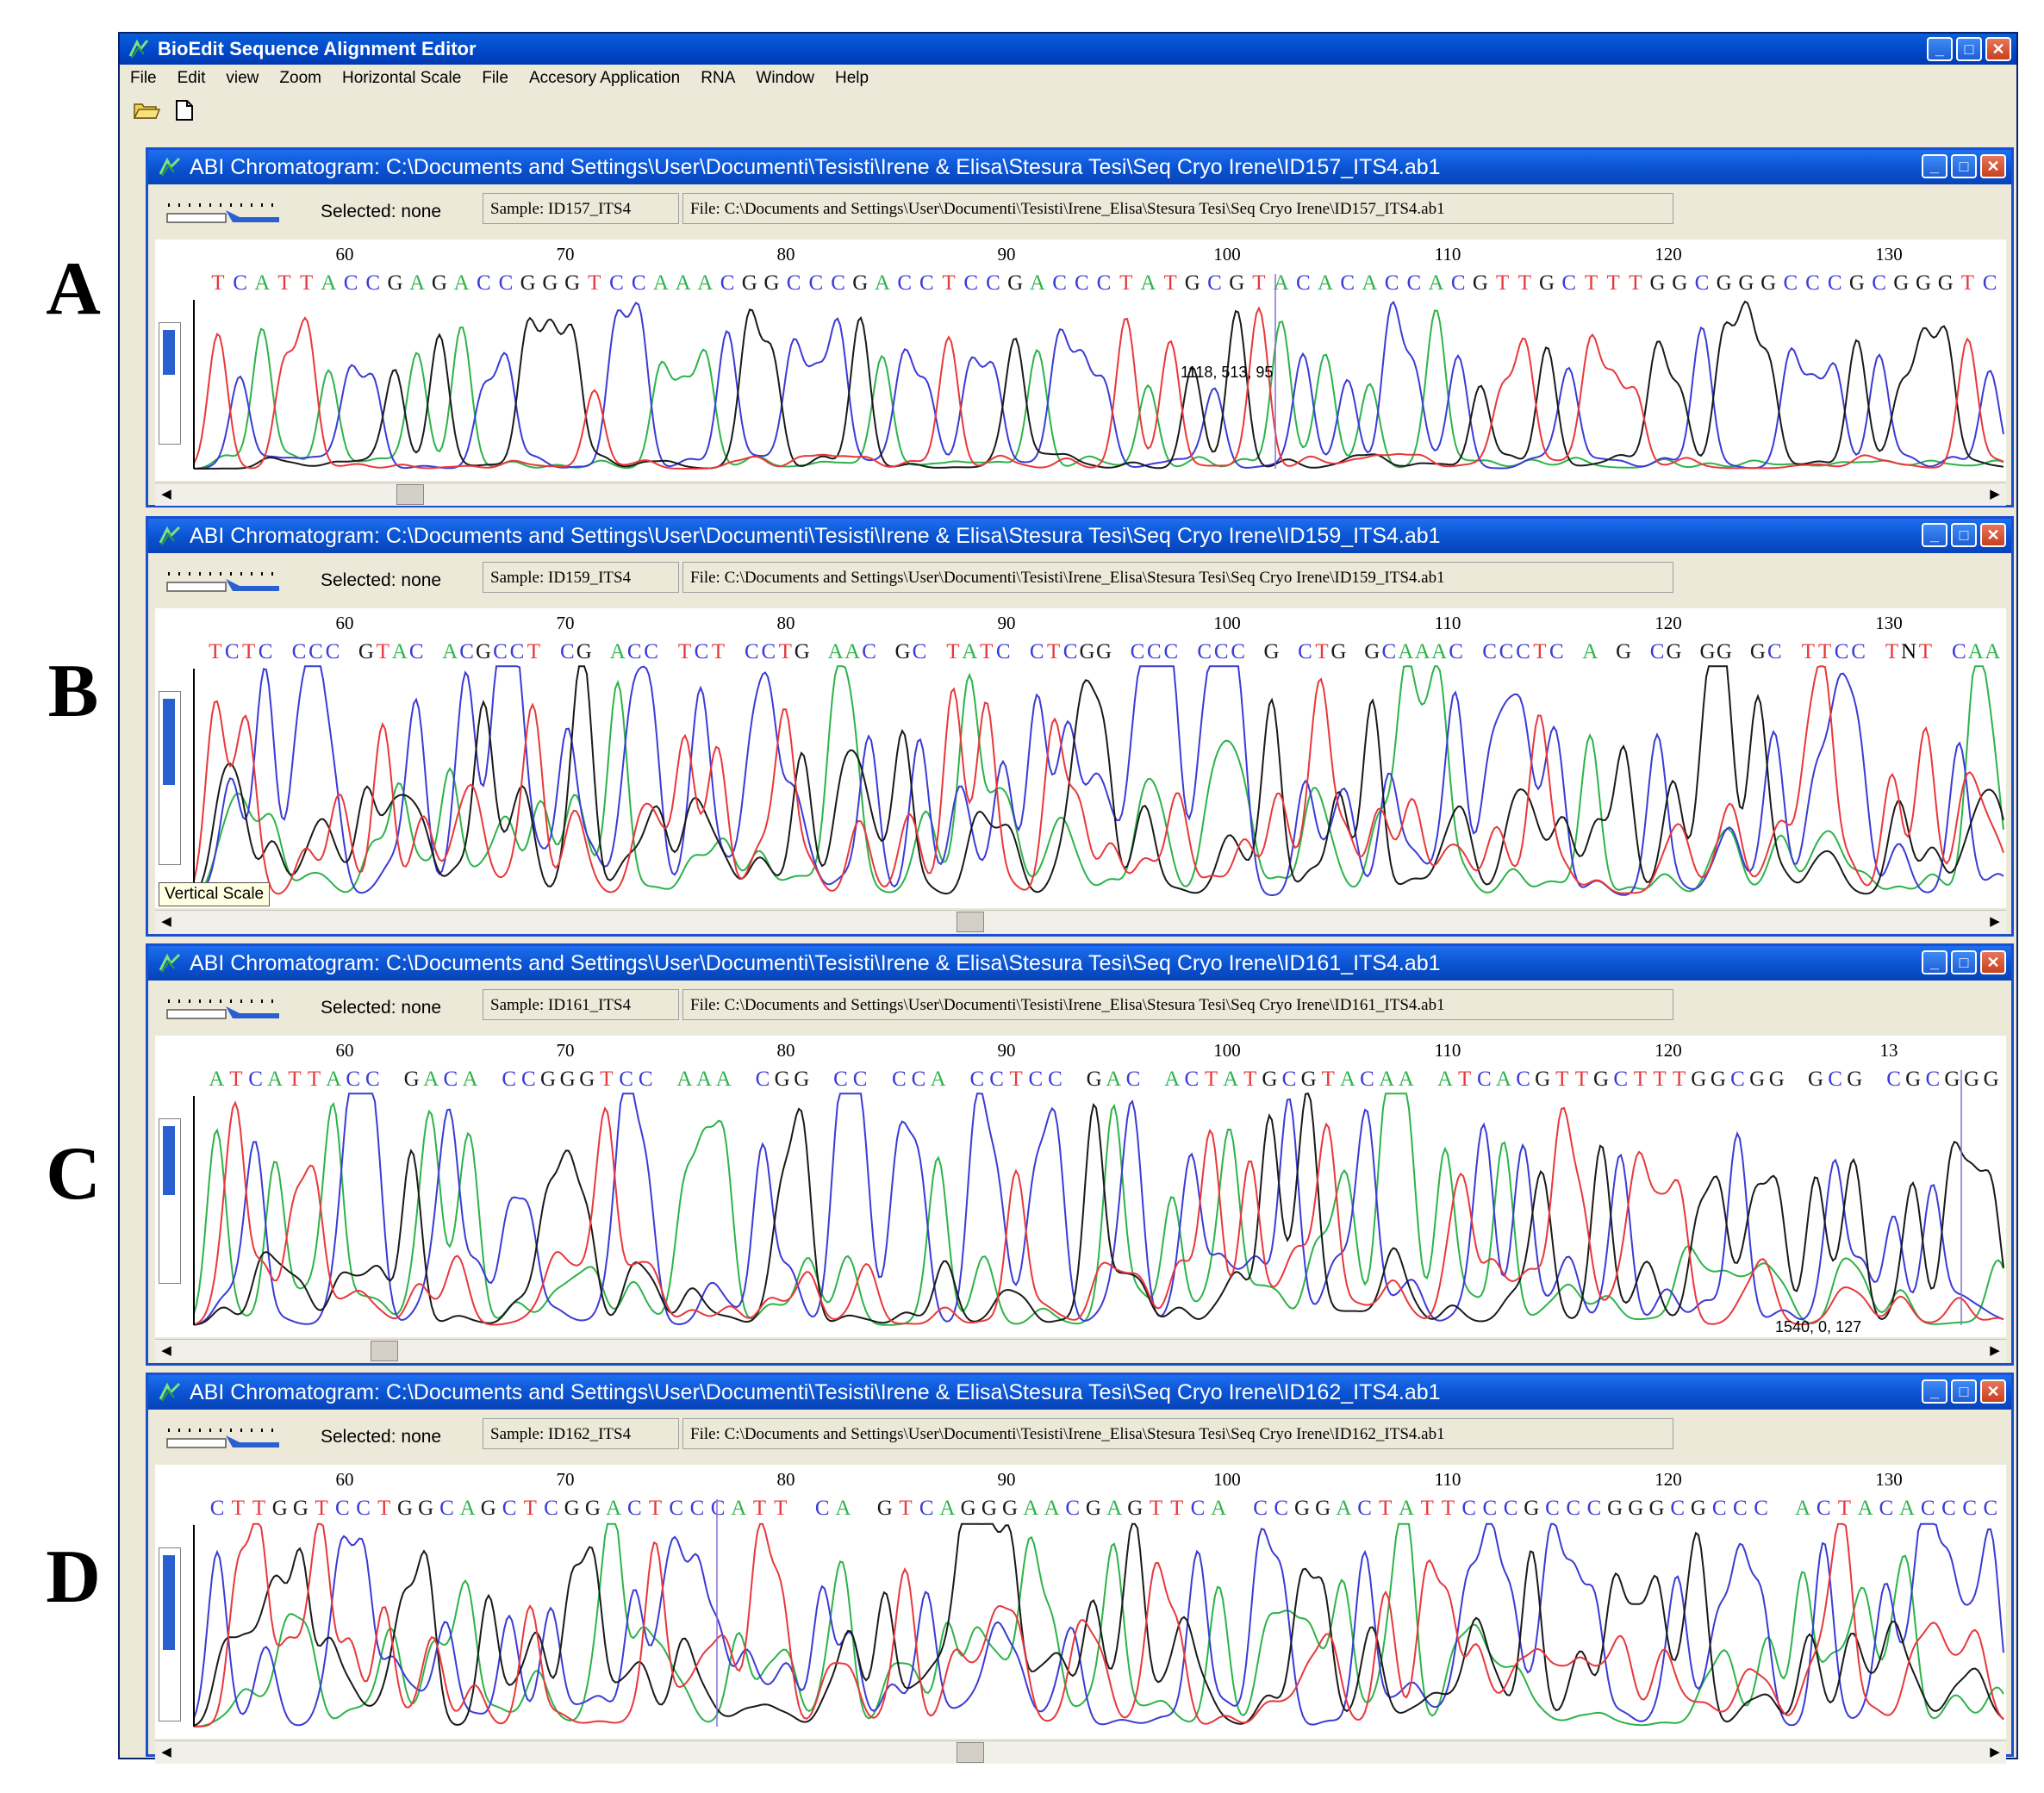 Image resolution: width=2044 pixels, height=1793 pixels. Describe the element at coordinates (495, 78) in the screenshot. I see `menu-file-2: File` at that location.